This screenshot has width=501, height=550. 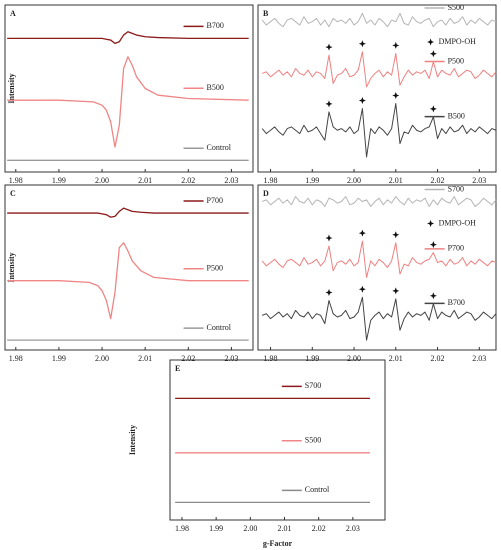 What do you see at coordinates (266, 13) in the screenshot?
I see `panel-label: B` at bounding box center [266, 13].